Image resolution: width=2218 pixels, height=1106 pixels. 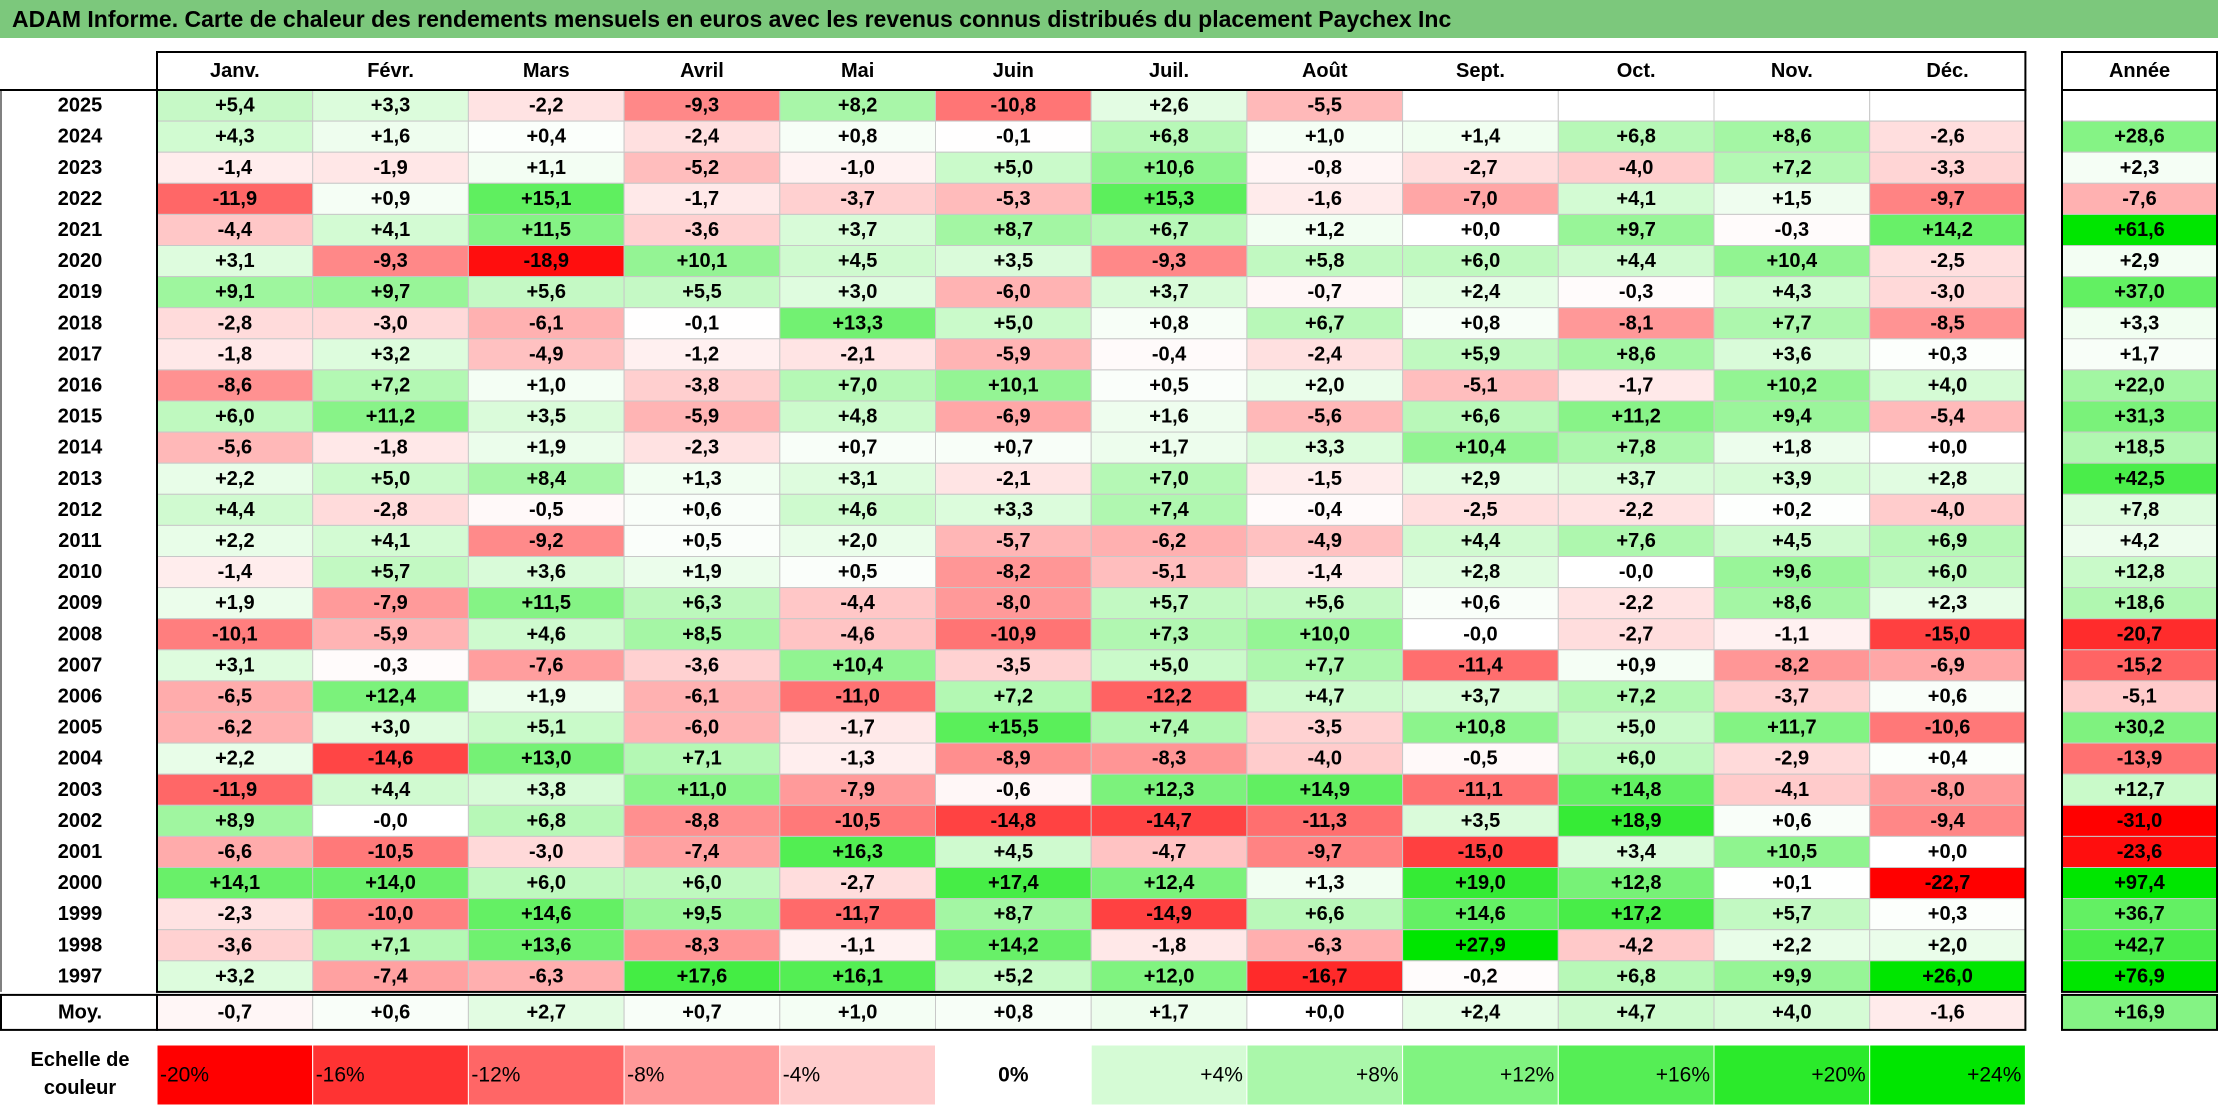 I want to click on scale-label-line2: couleur, so click(x=80, y=1088).